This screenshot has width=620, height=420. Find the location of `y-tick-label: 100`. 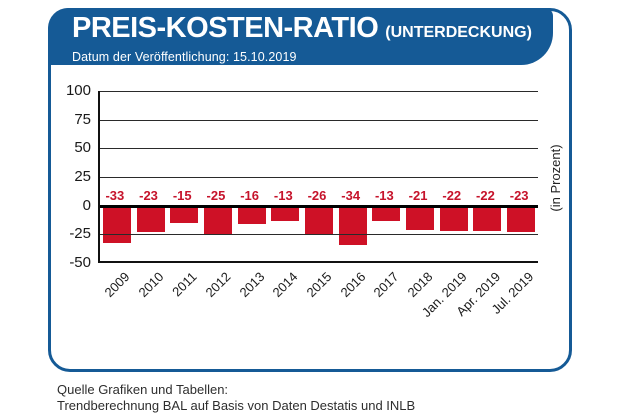

y-tick-label: 100 is located at coordinates (78, 90).